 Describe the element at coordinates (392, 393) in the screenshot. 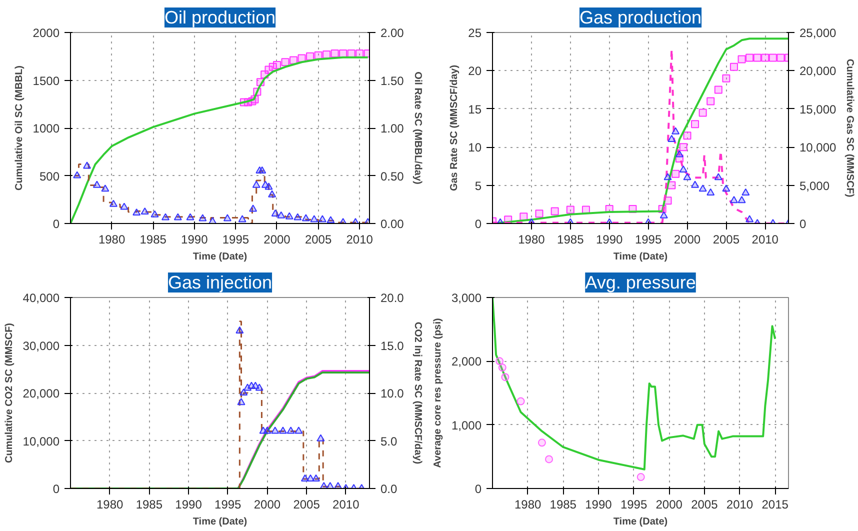

I see `y2-tick-label: 10.0` at that location.